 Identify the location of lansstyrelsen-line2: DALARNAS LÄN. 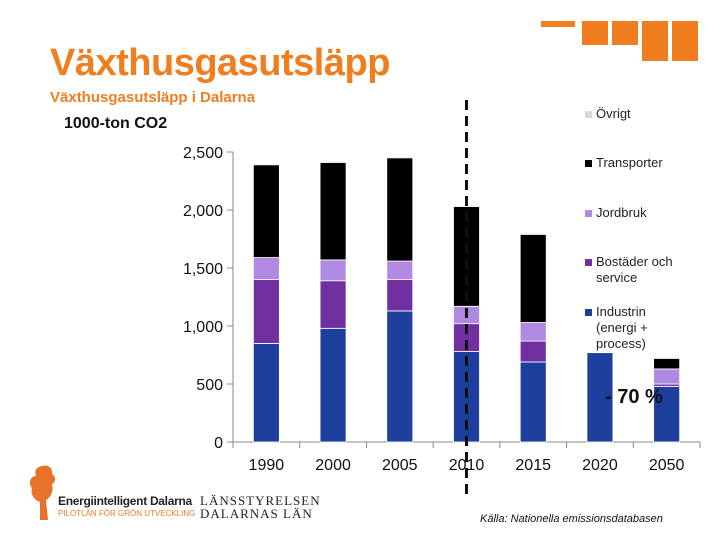
(256, 513).